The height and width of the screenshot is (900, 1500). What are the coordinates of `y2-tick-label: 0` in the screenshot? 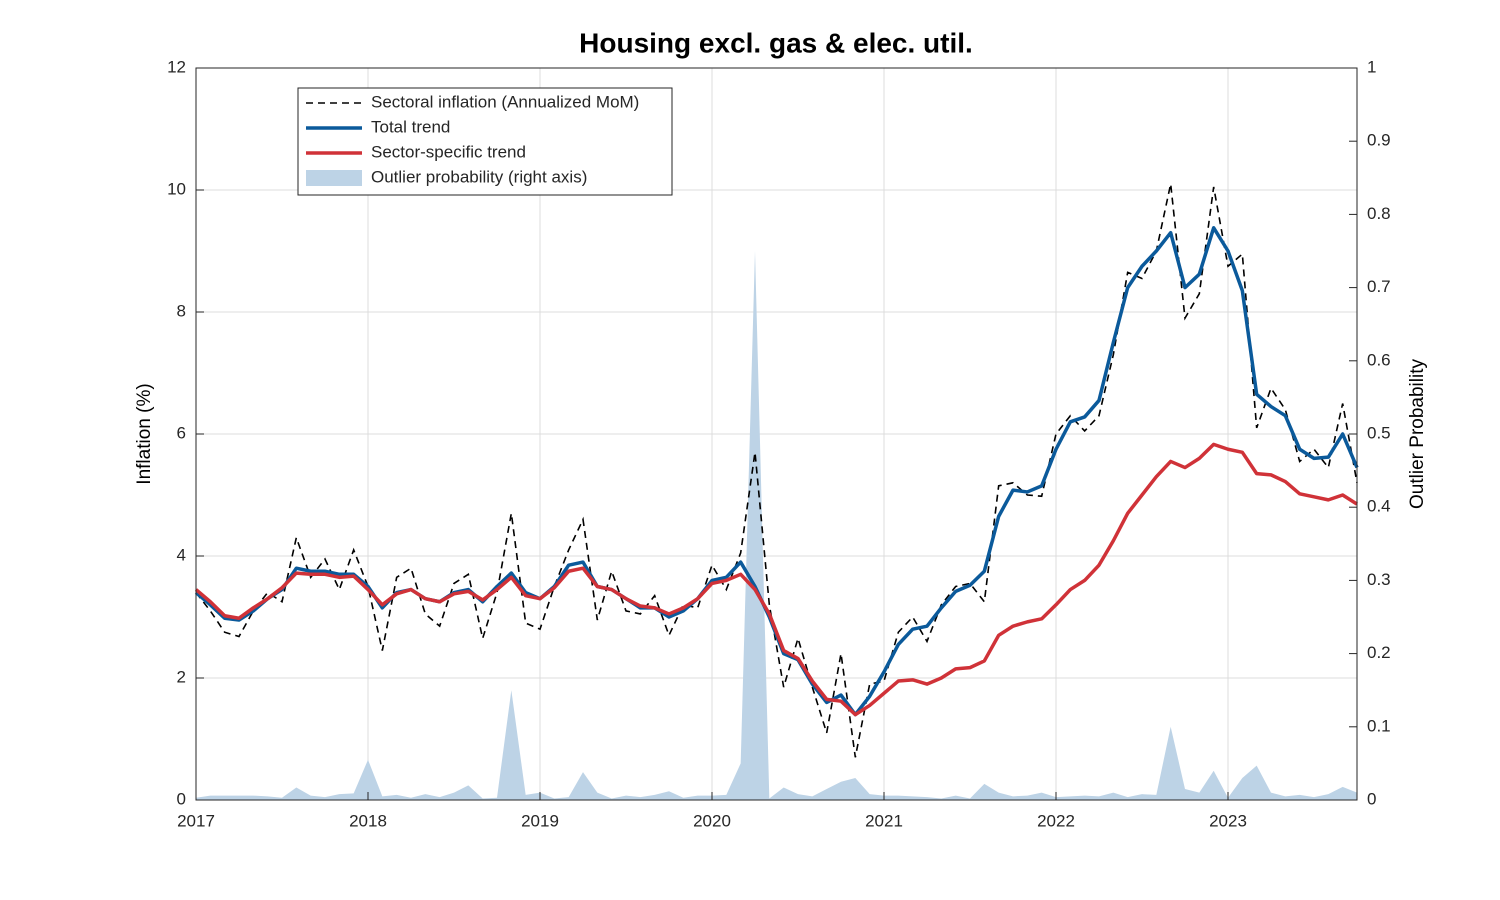 It's located at (1371, 798).